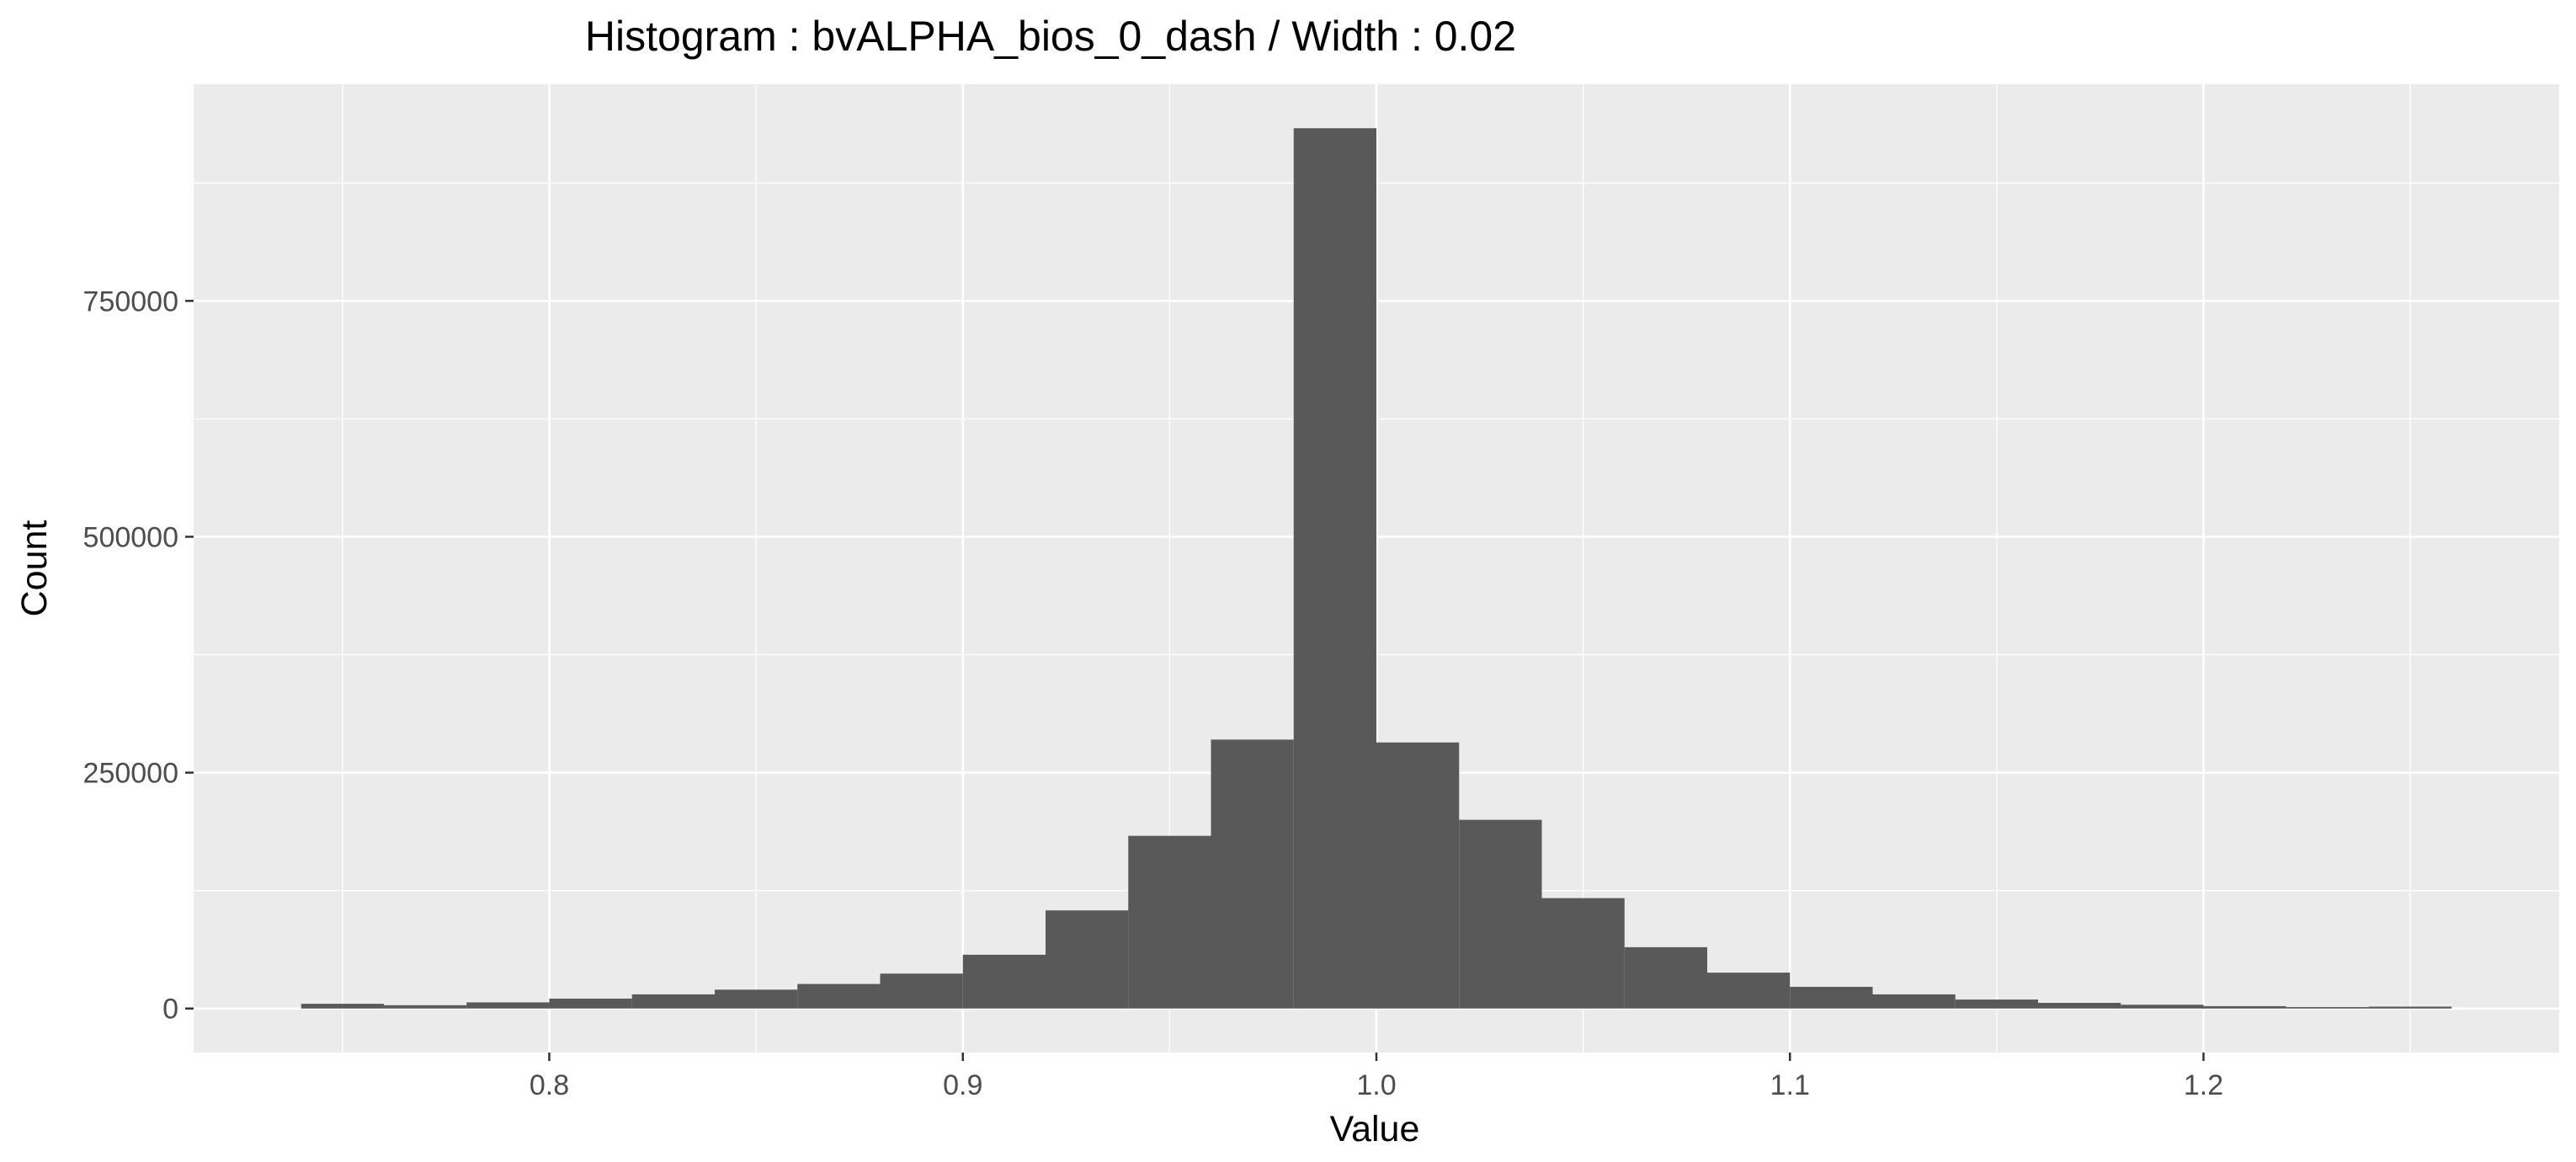 The height and width of the screenshot is (1162, 2576). Describe the element at coordinates (130, 774) in the screenshot. I see `y-tick-label: 250000` at that location.